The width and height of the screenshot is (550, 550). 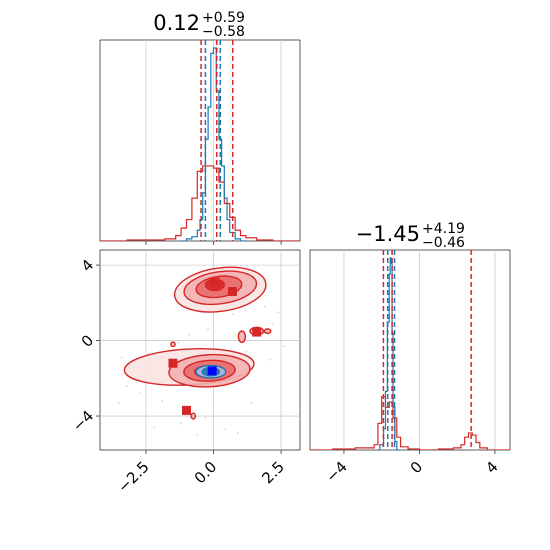 I want to click on right-x-tick-label: 0, so click(x=416, y=467).